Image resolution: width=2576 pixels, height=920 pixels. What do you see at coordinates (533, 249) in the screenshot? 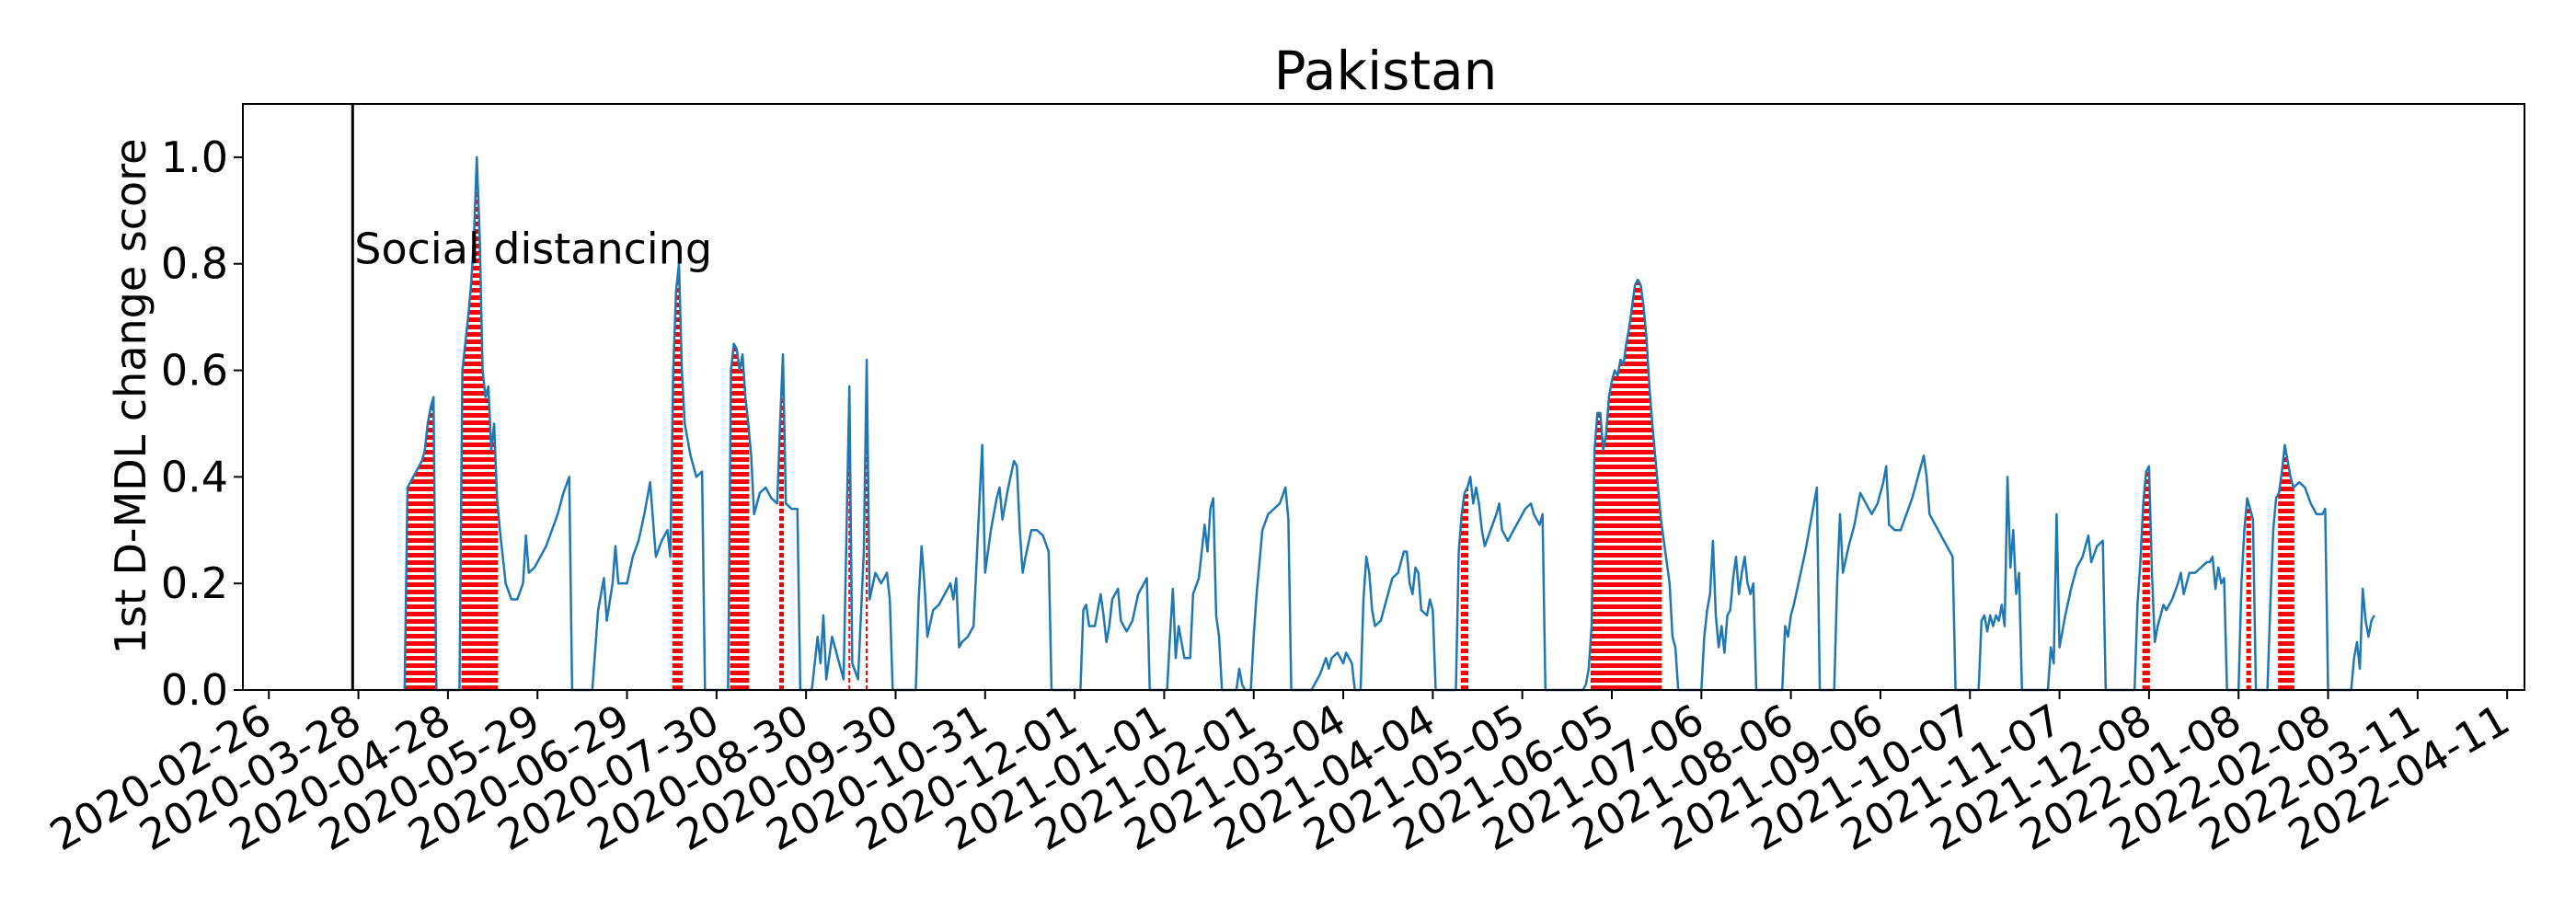
I see `annotation-text: Social distancing` at bounding box center [533, 249].